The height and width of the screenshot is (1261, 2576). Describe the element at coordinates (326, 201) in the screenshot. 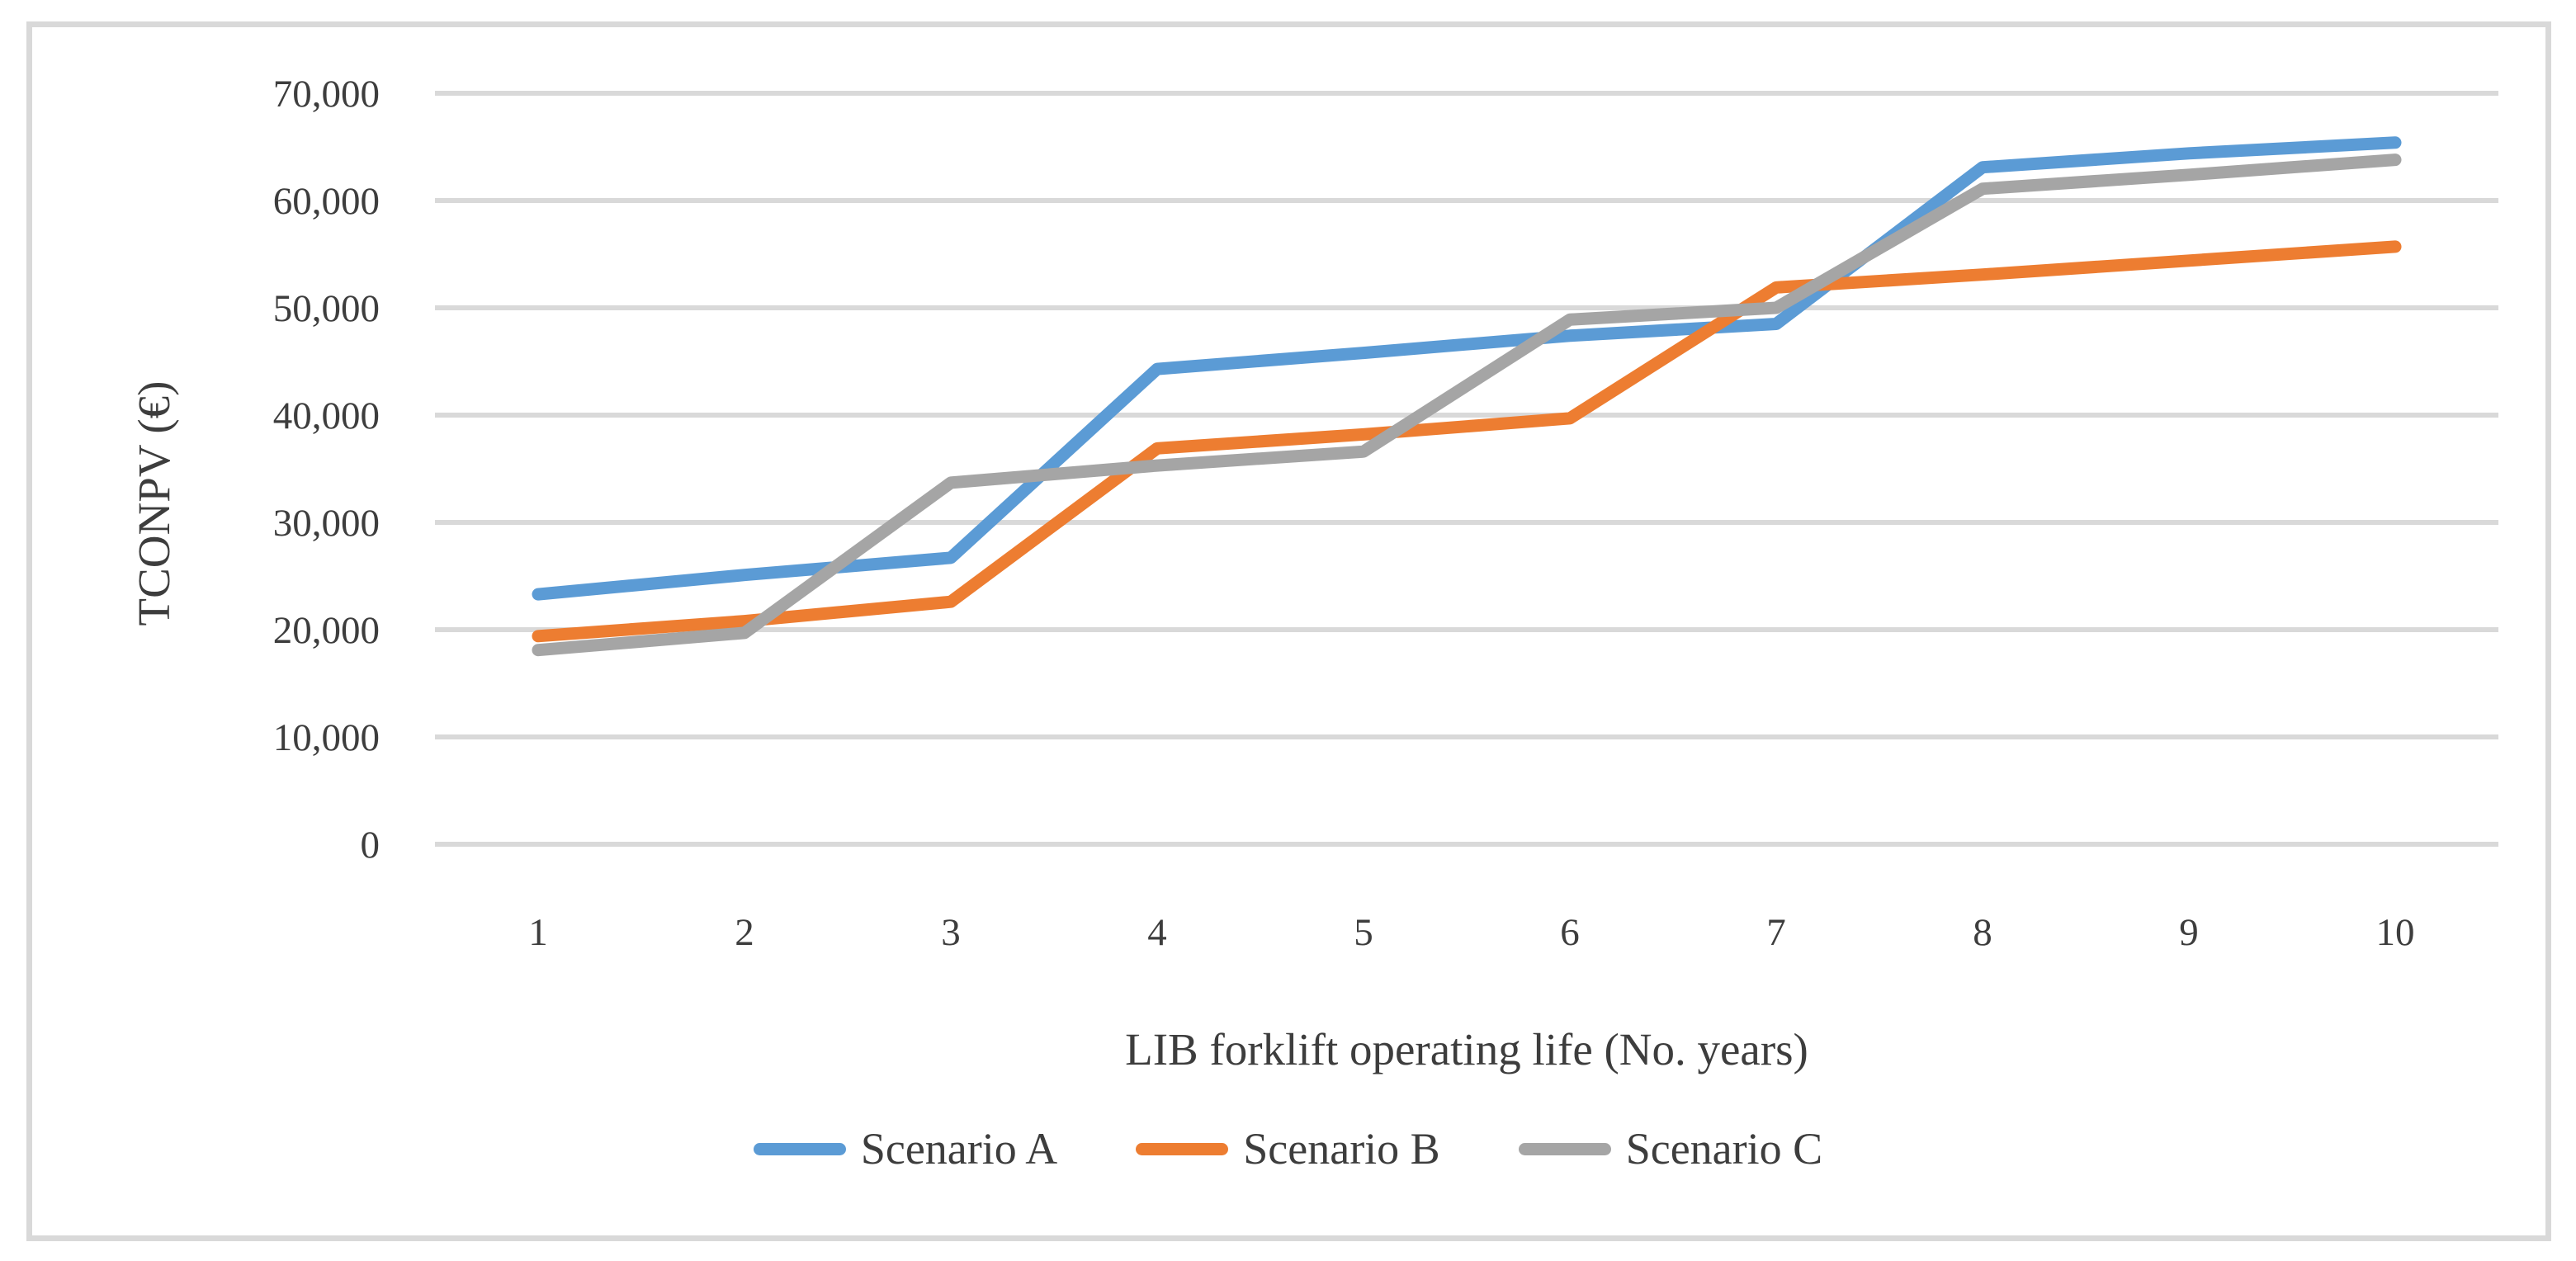

I see `y-tick-label: 60,000` at that location.